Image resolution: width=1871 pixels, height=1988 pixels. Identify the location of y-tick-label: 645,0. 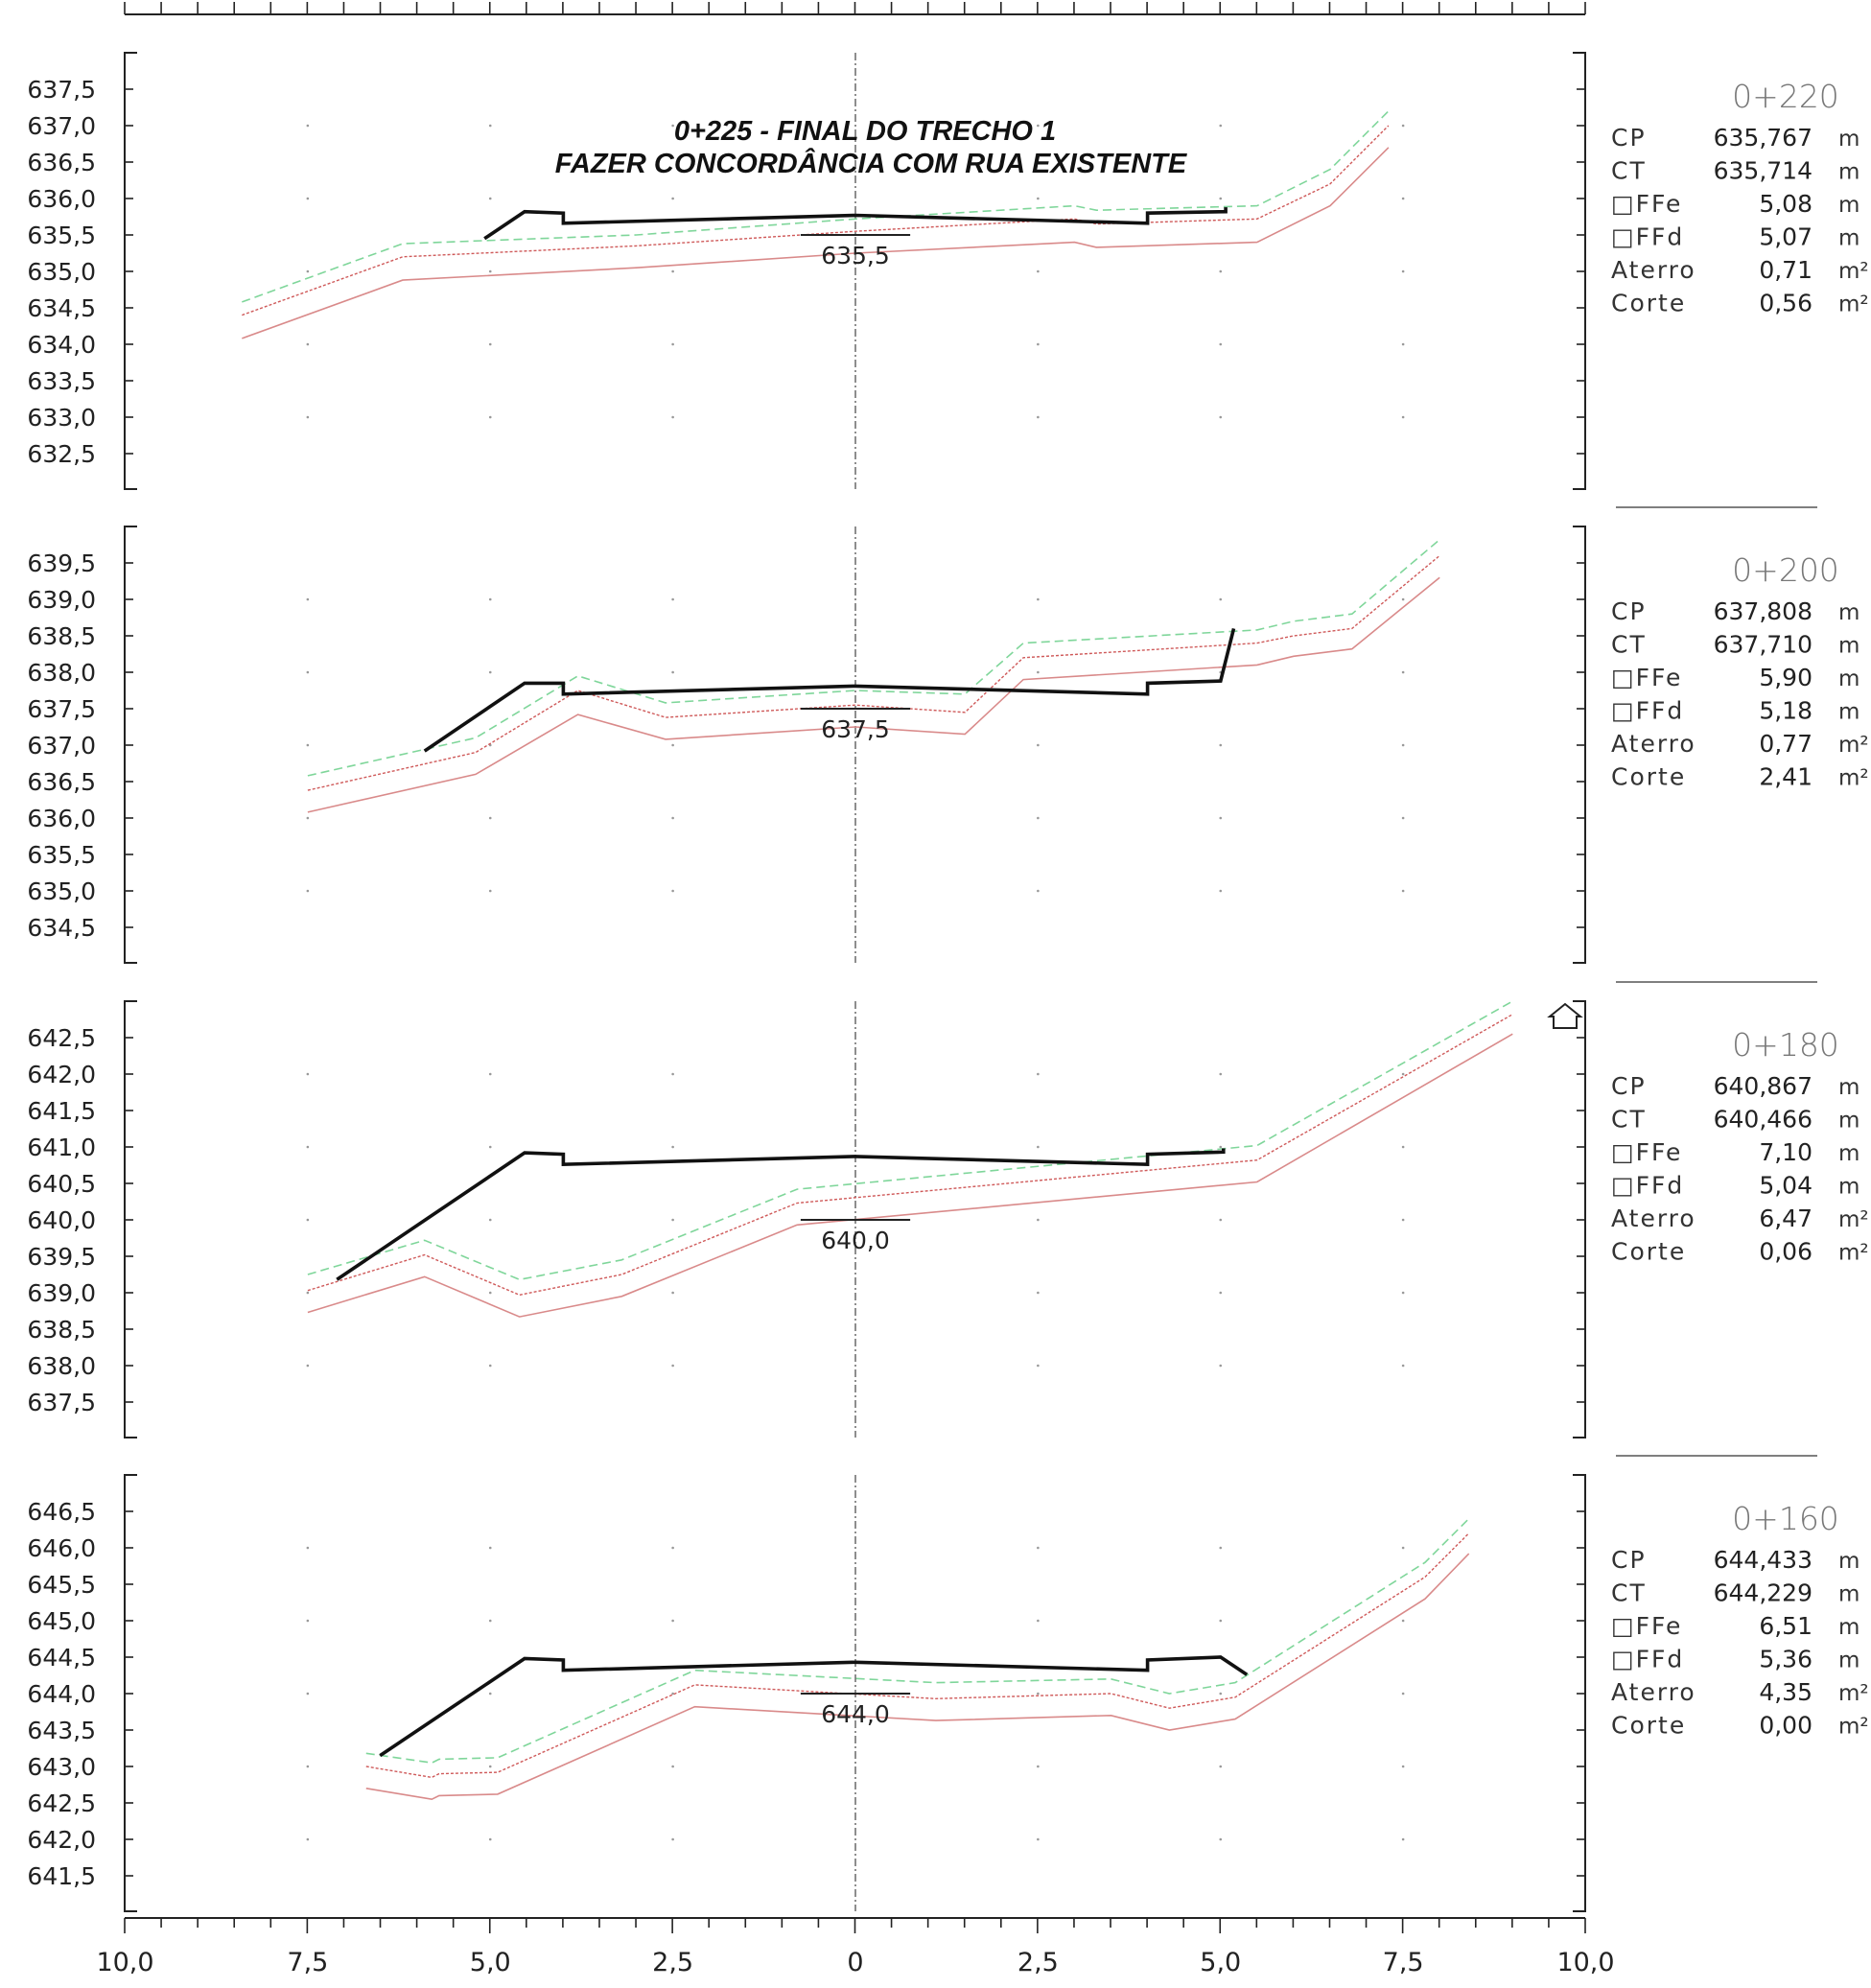
(61, 1621).